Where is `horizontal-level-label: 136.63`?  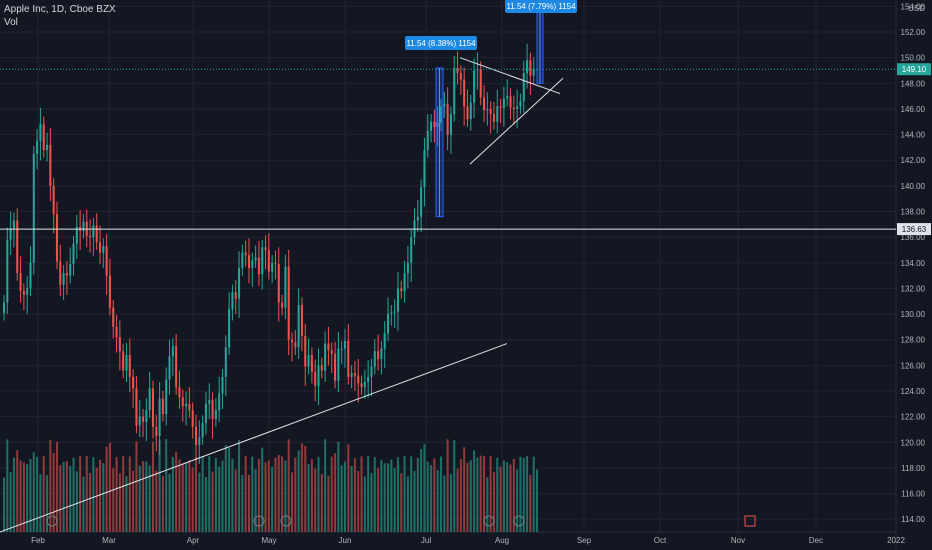
horizontal-level-label: 136.63 is located at coordinates (914, 229).